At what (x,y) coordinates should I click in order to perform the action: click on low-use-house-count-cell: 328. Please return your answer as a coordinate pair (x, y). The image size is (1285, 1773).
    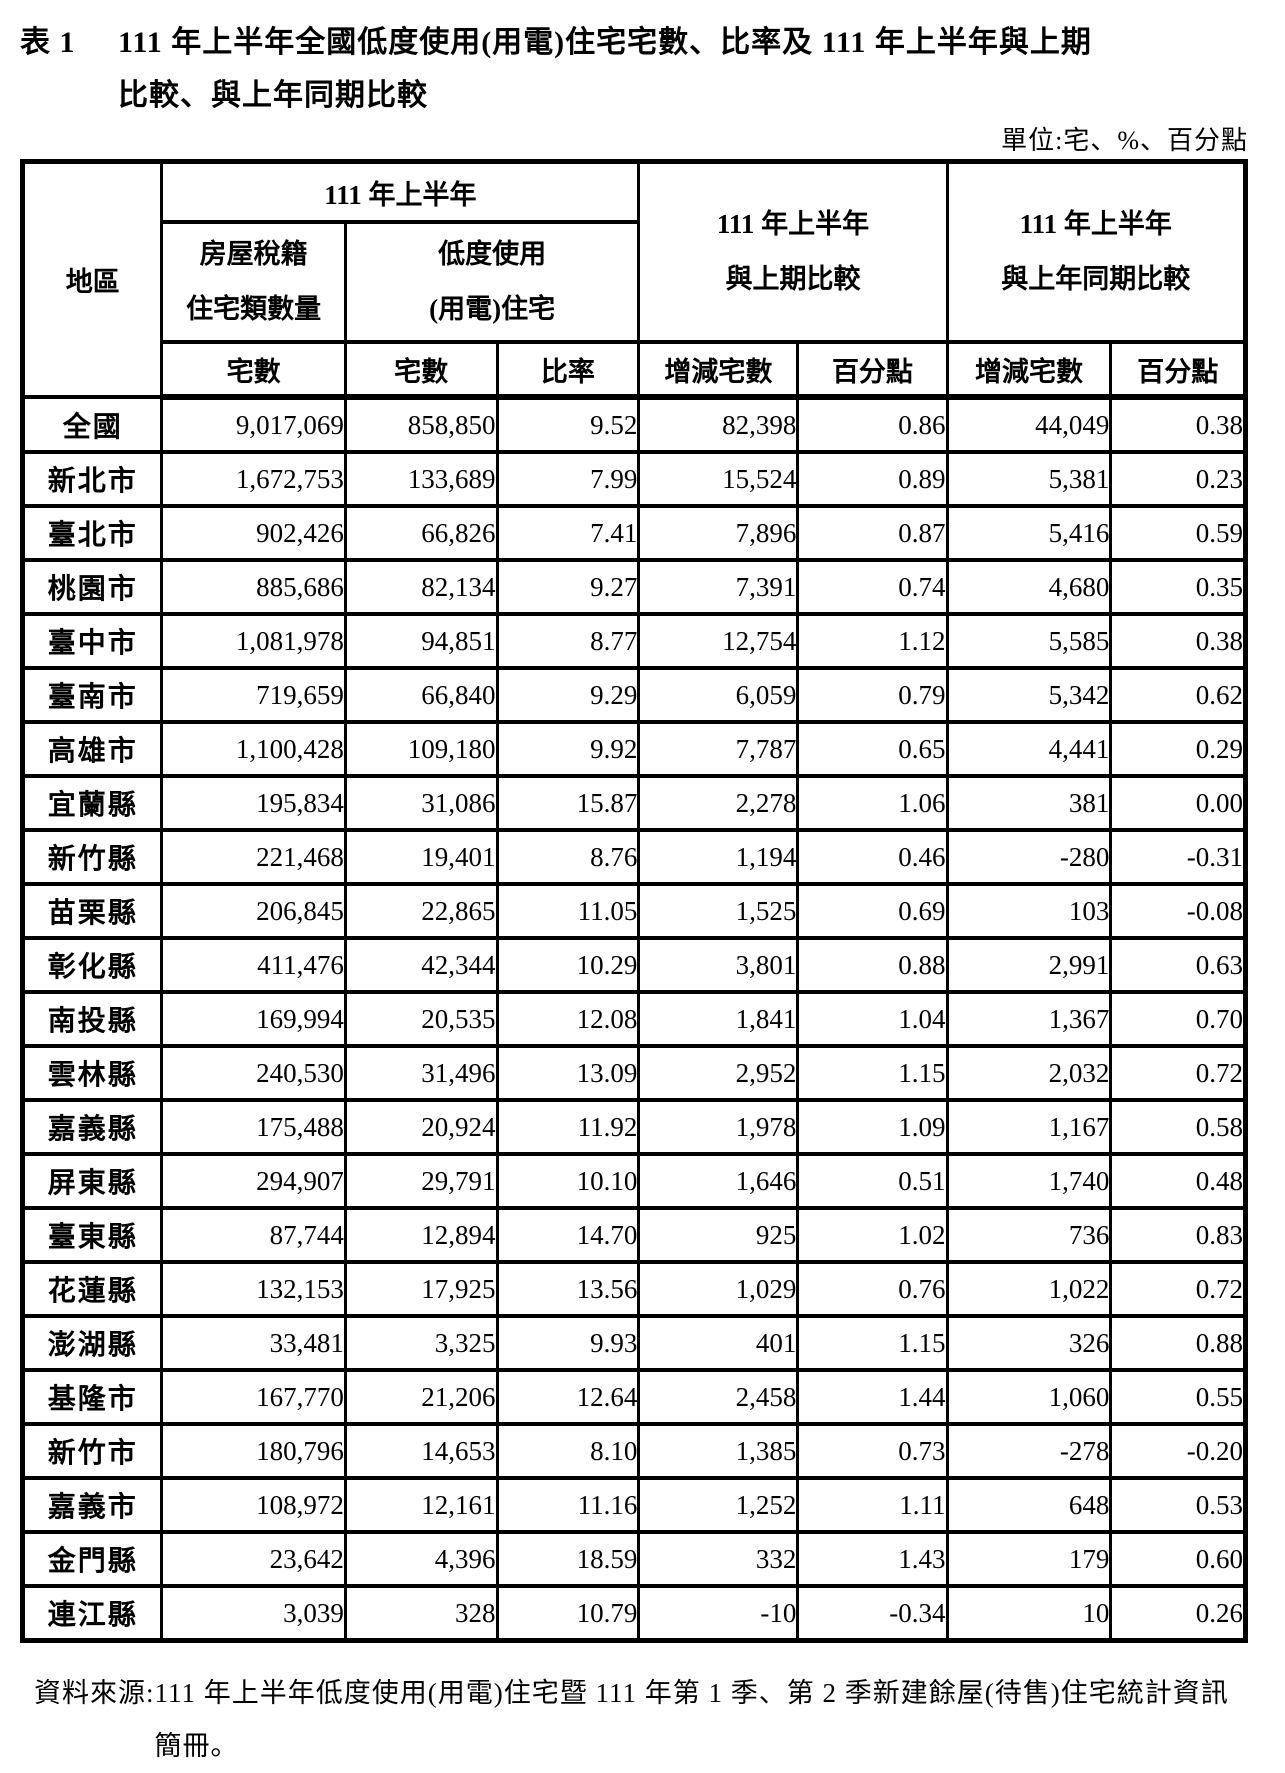
    Looking at the image, I should click on (421, 1613).